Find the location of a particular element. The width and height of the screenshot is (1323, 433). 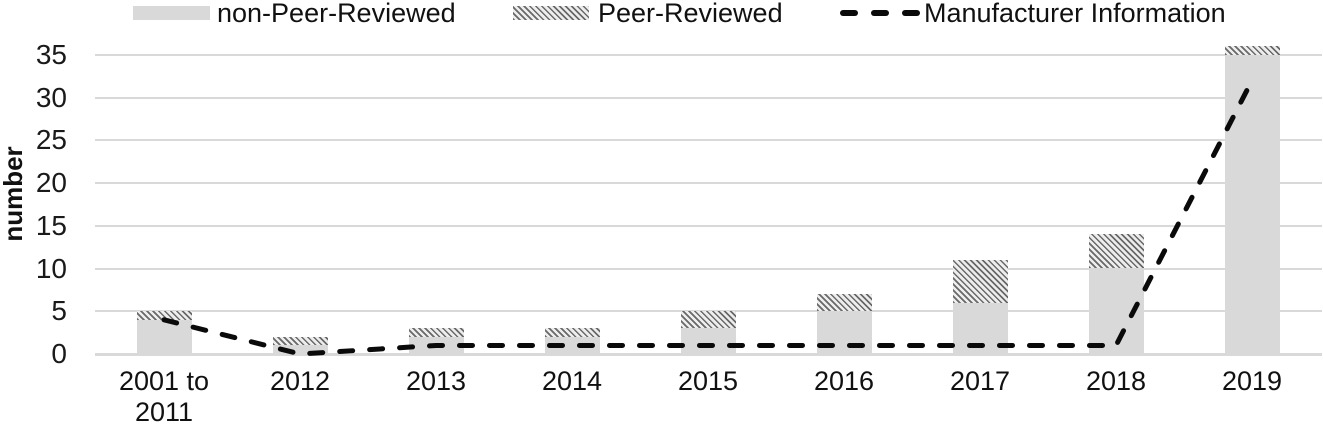

legend-swatch-non-peer-reviewed is located at coordinates (171, 13).